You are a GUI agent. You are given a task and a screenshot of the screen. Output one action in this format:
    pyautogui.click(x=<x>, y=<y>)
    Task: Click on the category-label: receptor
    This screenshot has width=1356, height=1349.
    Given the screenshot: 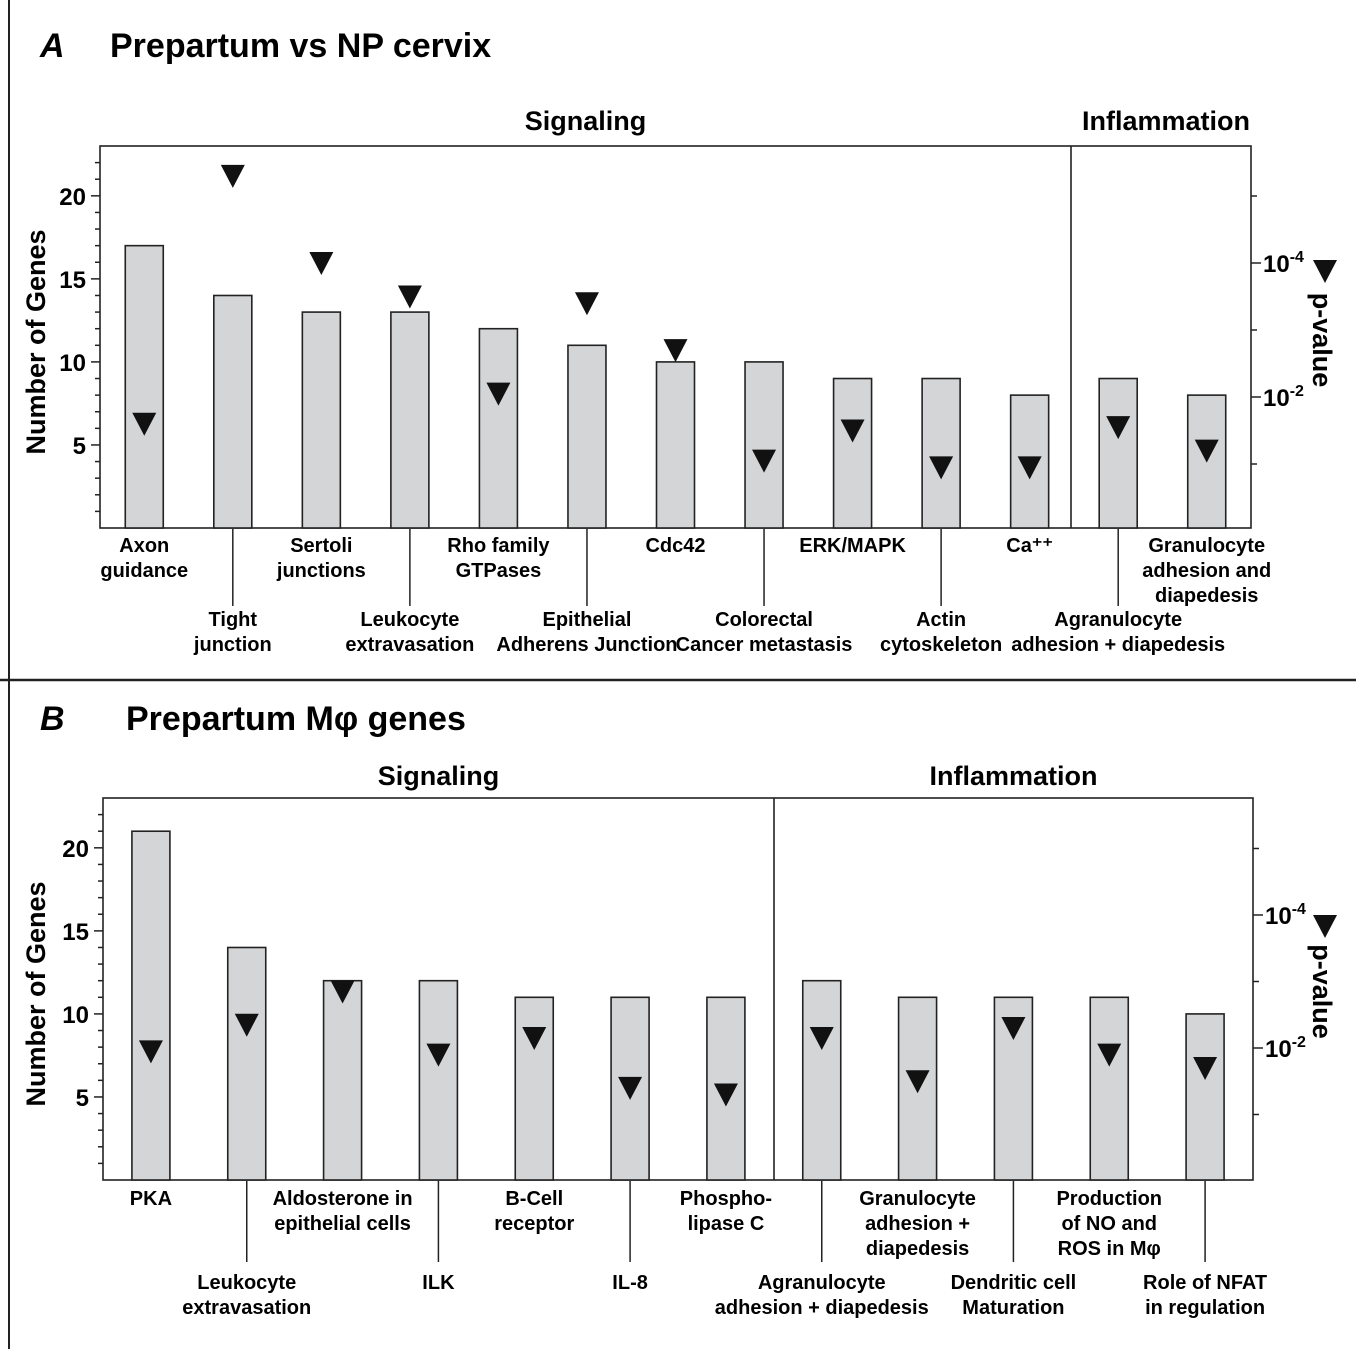 What is the action you would take?
    pyautogui.click(x=534, y=1224)
    